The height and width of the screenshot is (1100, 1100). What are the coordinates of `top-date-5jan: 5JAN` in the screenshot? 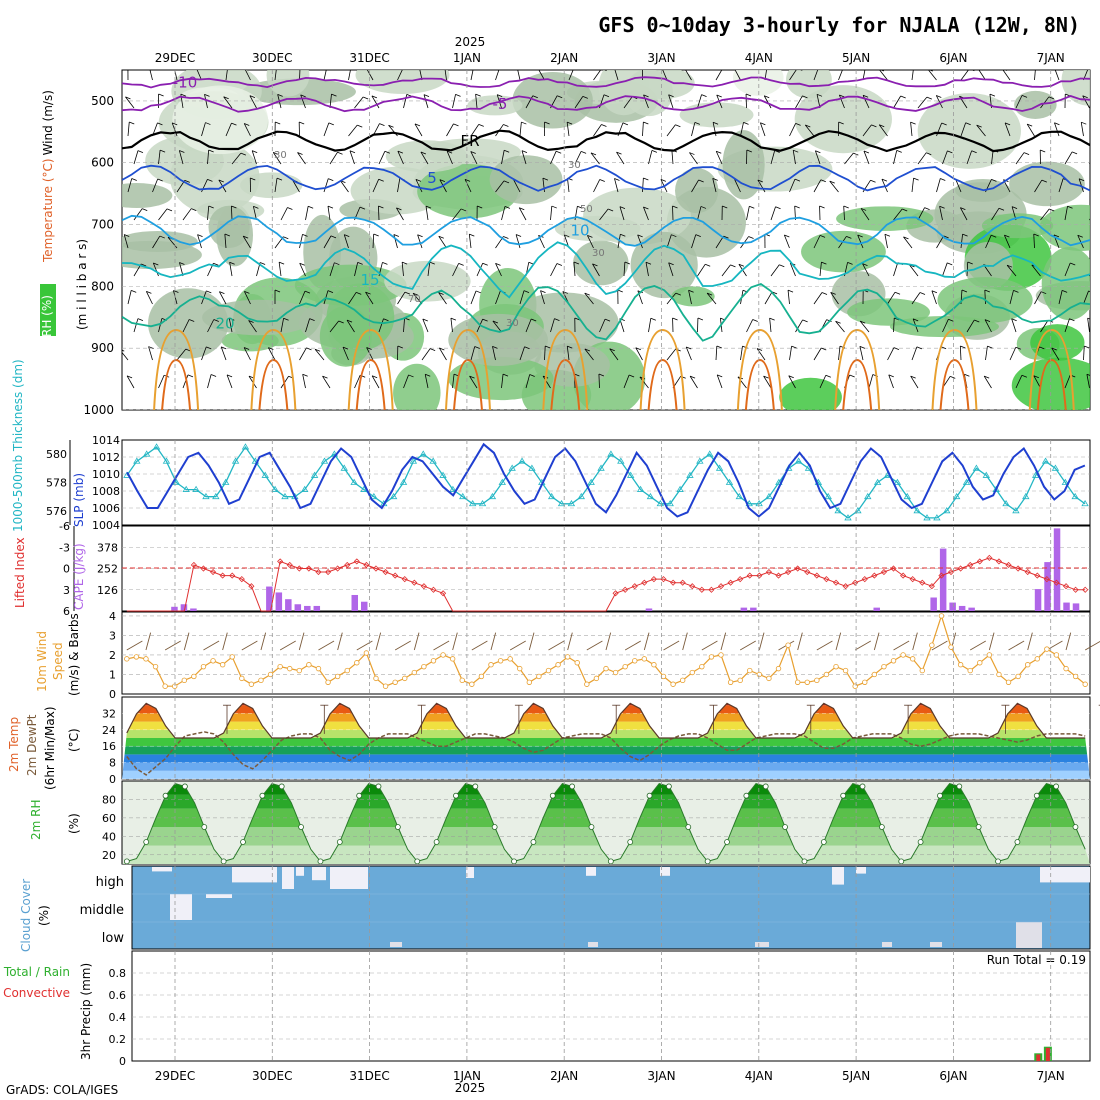 It's located at (856, 58).